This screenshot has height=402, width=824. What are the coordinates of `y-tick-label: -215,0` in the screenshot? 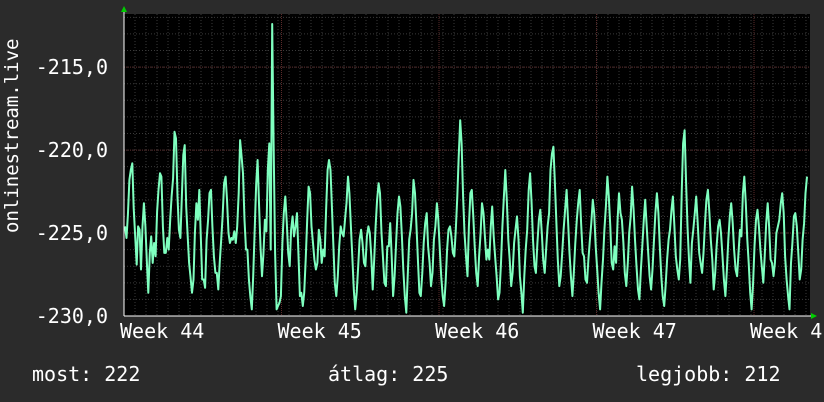 It's located at (72, 67).